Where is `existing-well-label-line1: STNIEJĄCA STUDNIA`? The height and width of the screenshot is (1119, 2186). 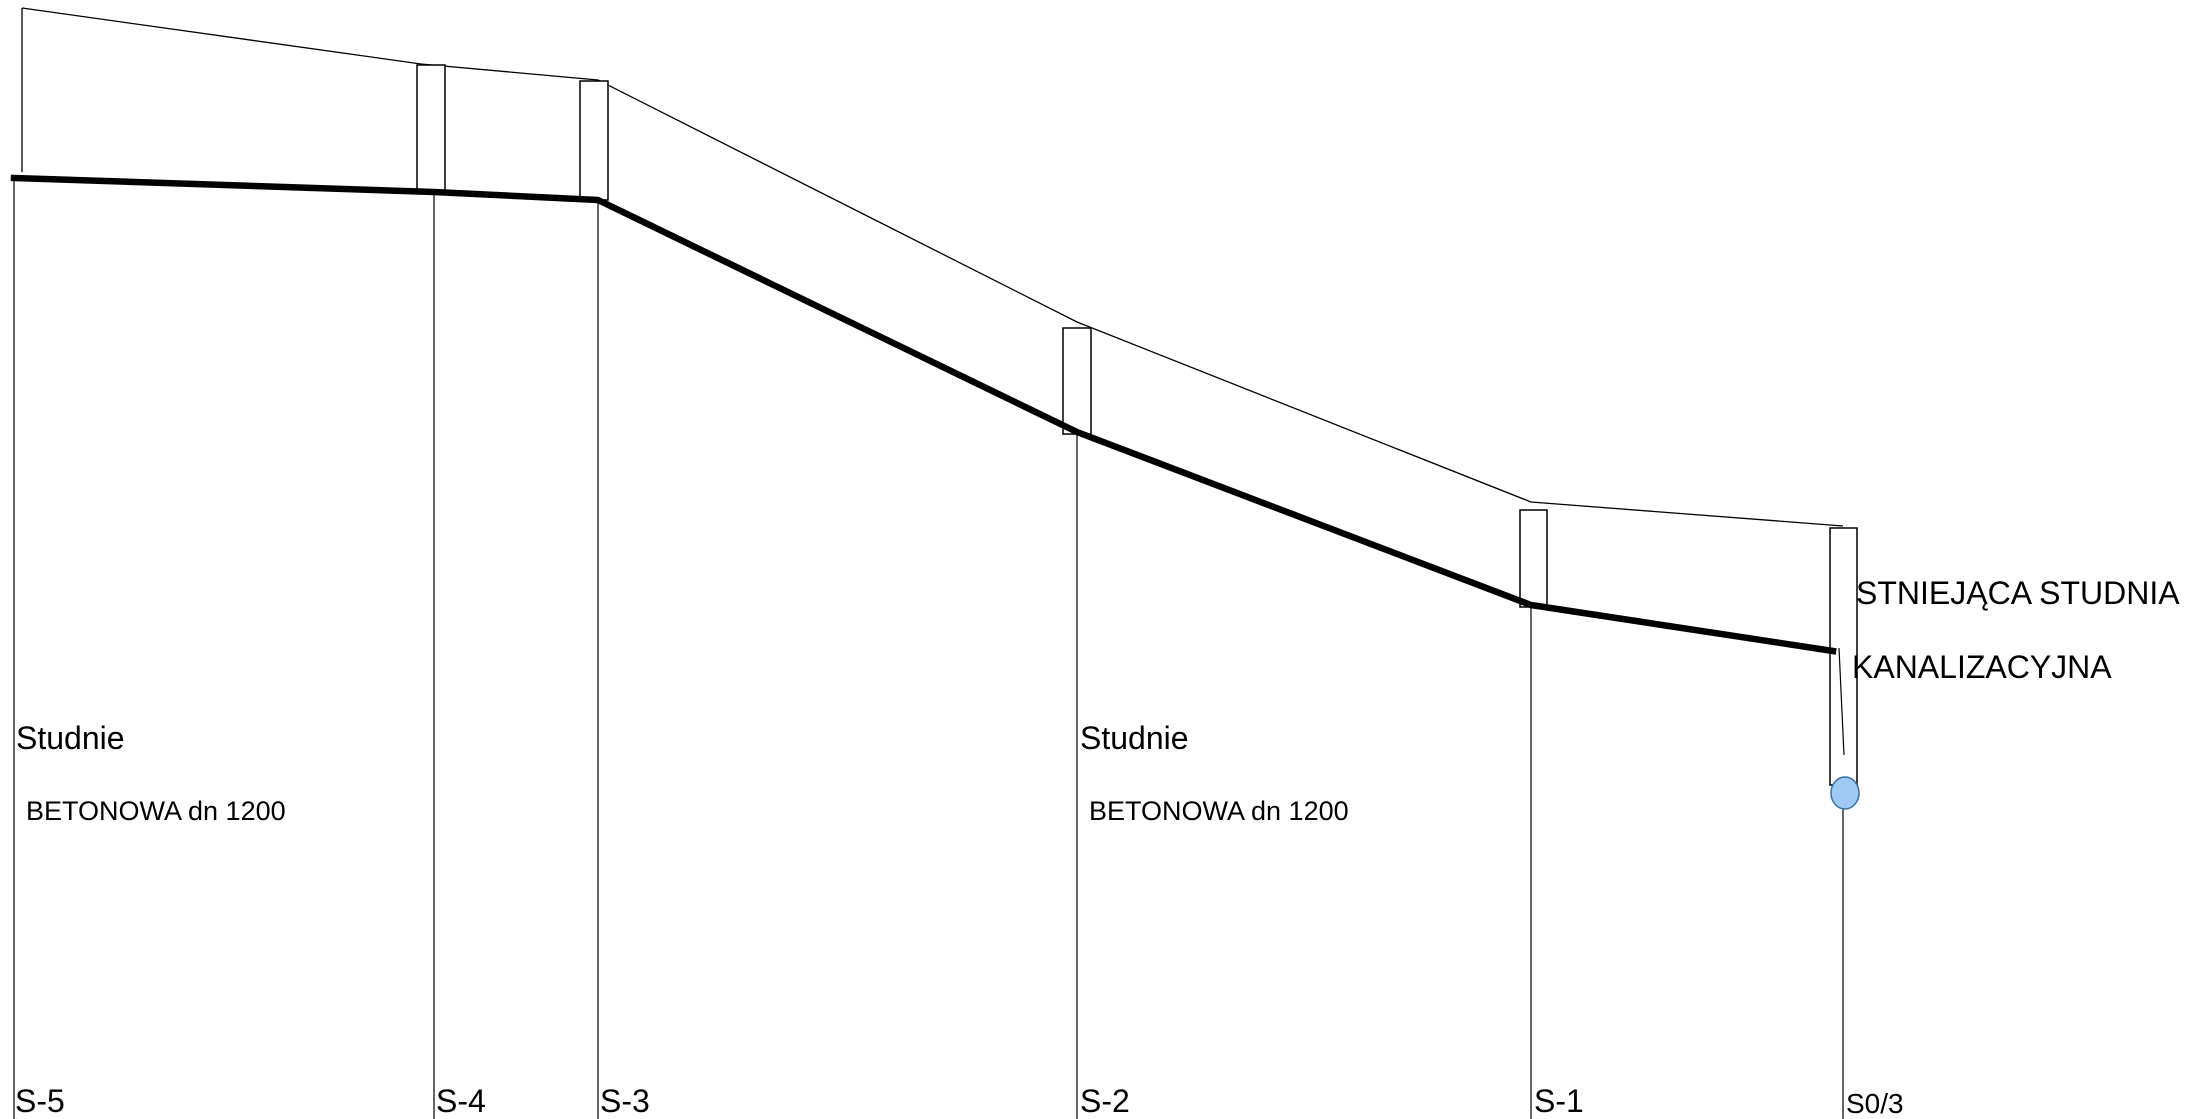
existing-well-label-line1: STNIEJĄCA STUDNIA is located at coordinates (2018, 593).